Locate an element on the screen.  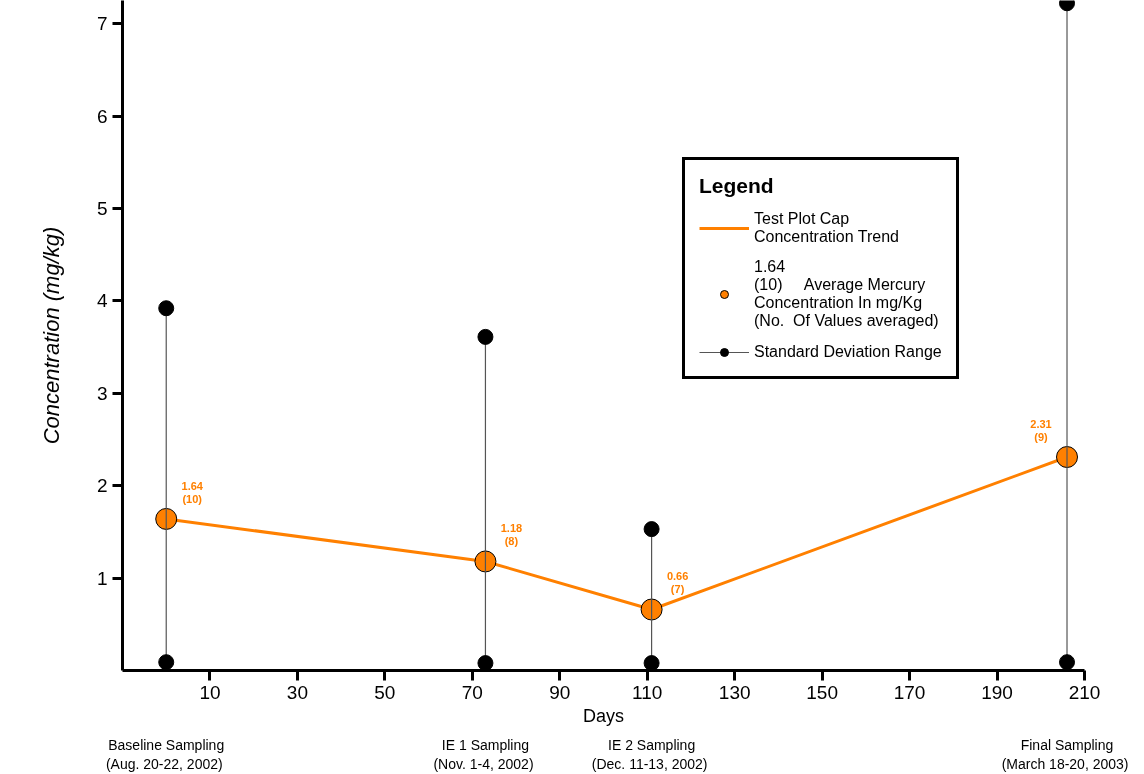
data-label: 0.66 (7) is located at coordinates (677, 583).